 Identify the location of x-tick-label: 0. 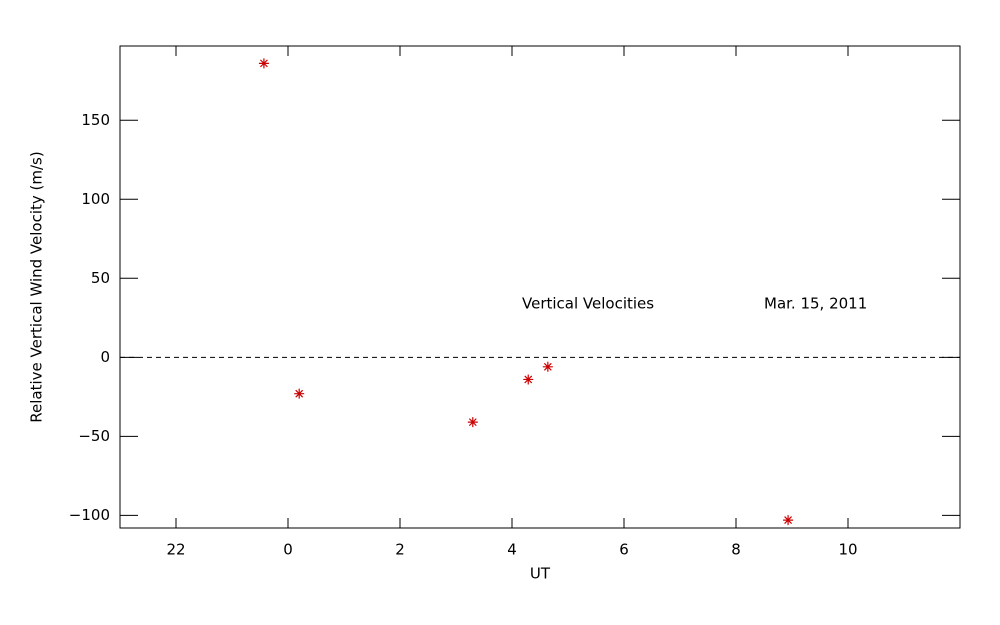
(288, 550).